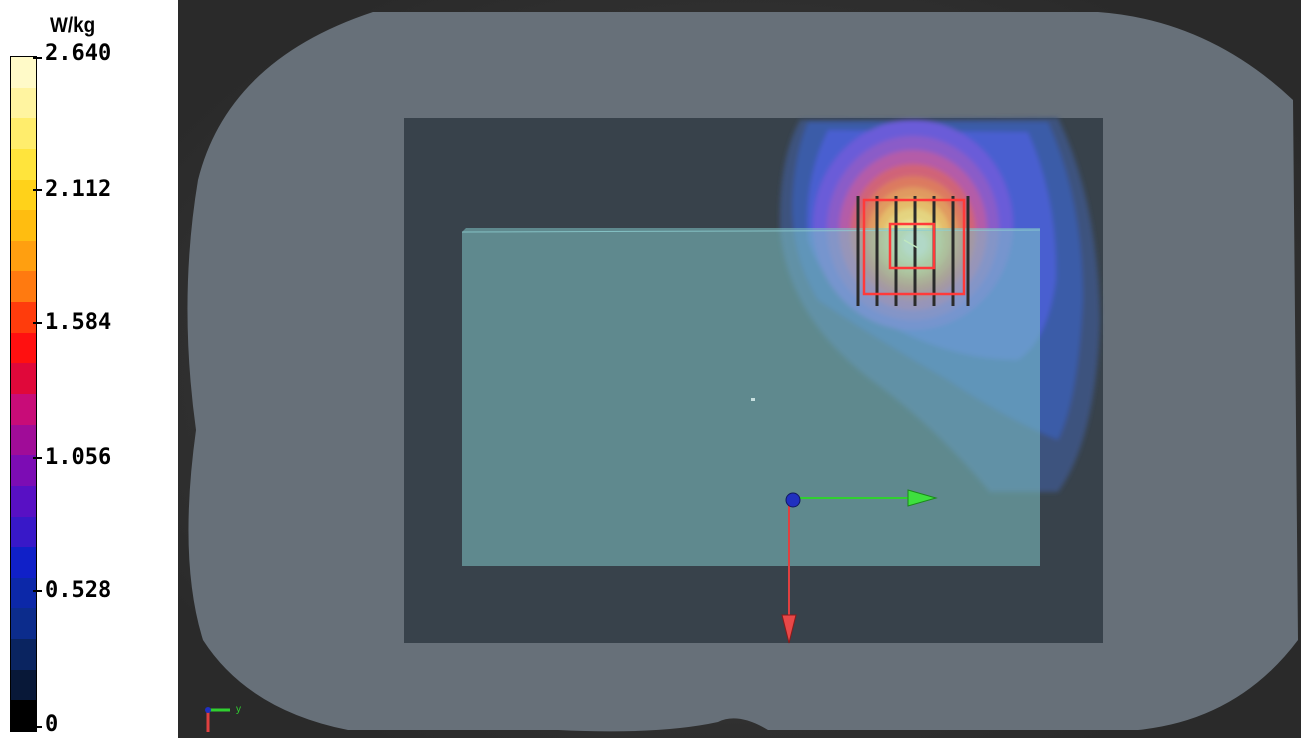 This screenshot has width=1301, height=738. I want to click on colorbar, so click(23, 394).